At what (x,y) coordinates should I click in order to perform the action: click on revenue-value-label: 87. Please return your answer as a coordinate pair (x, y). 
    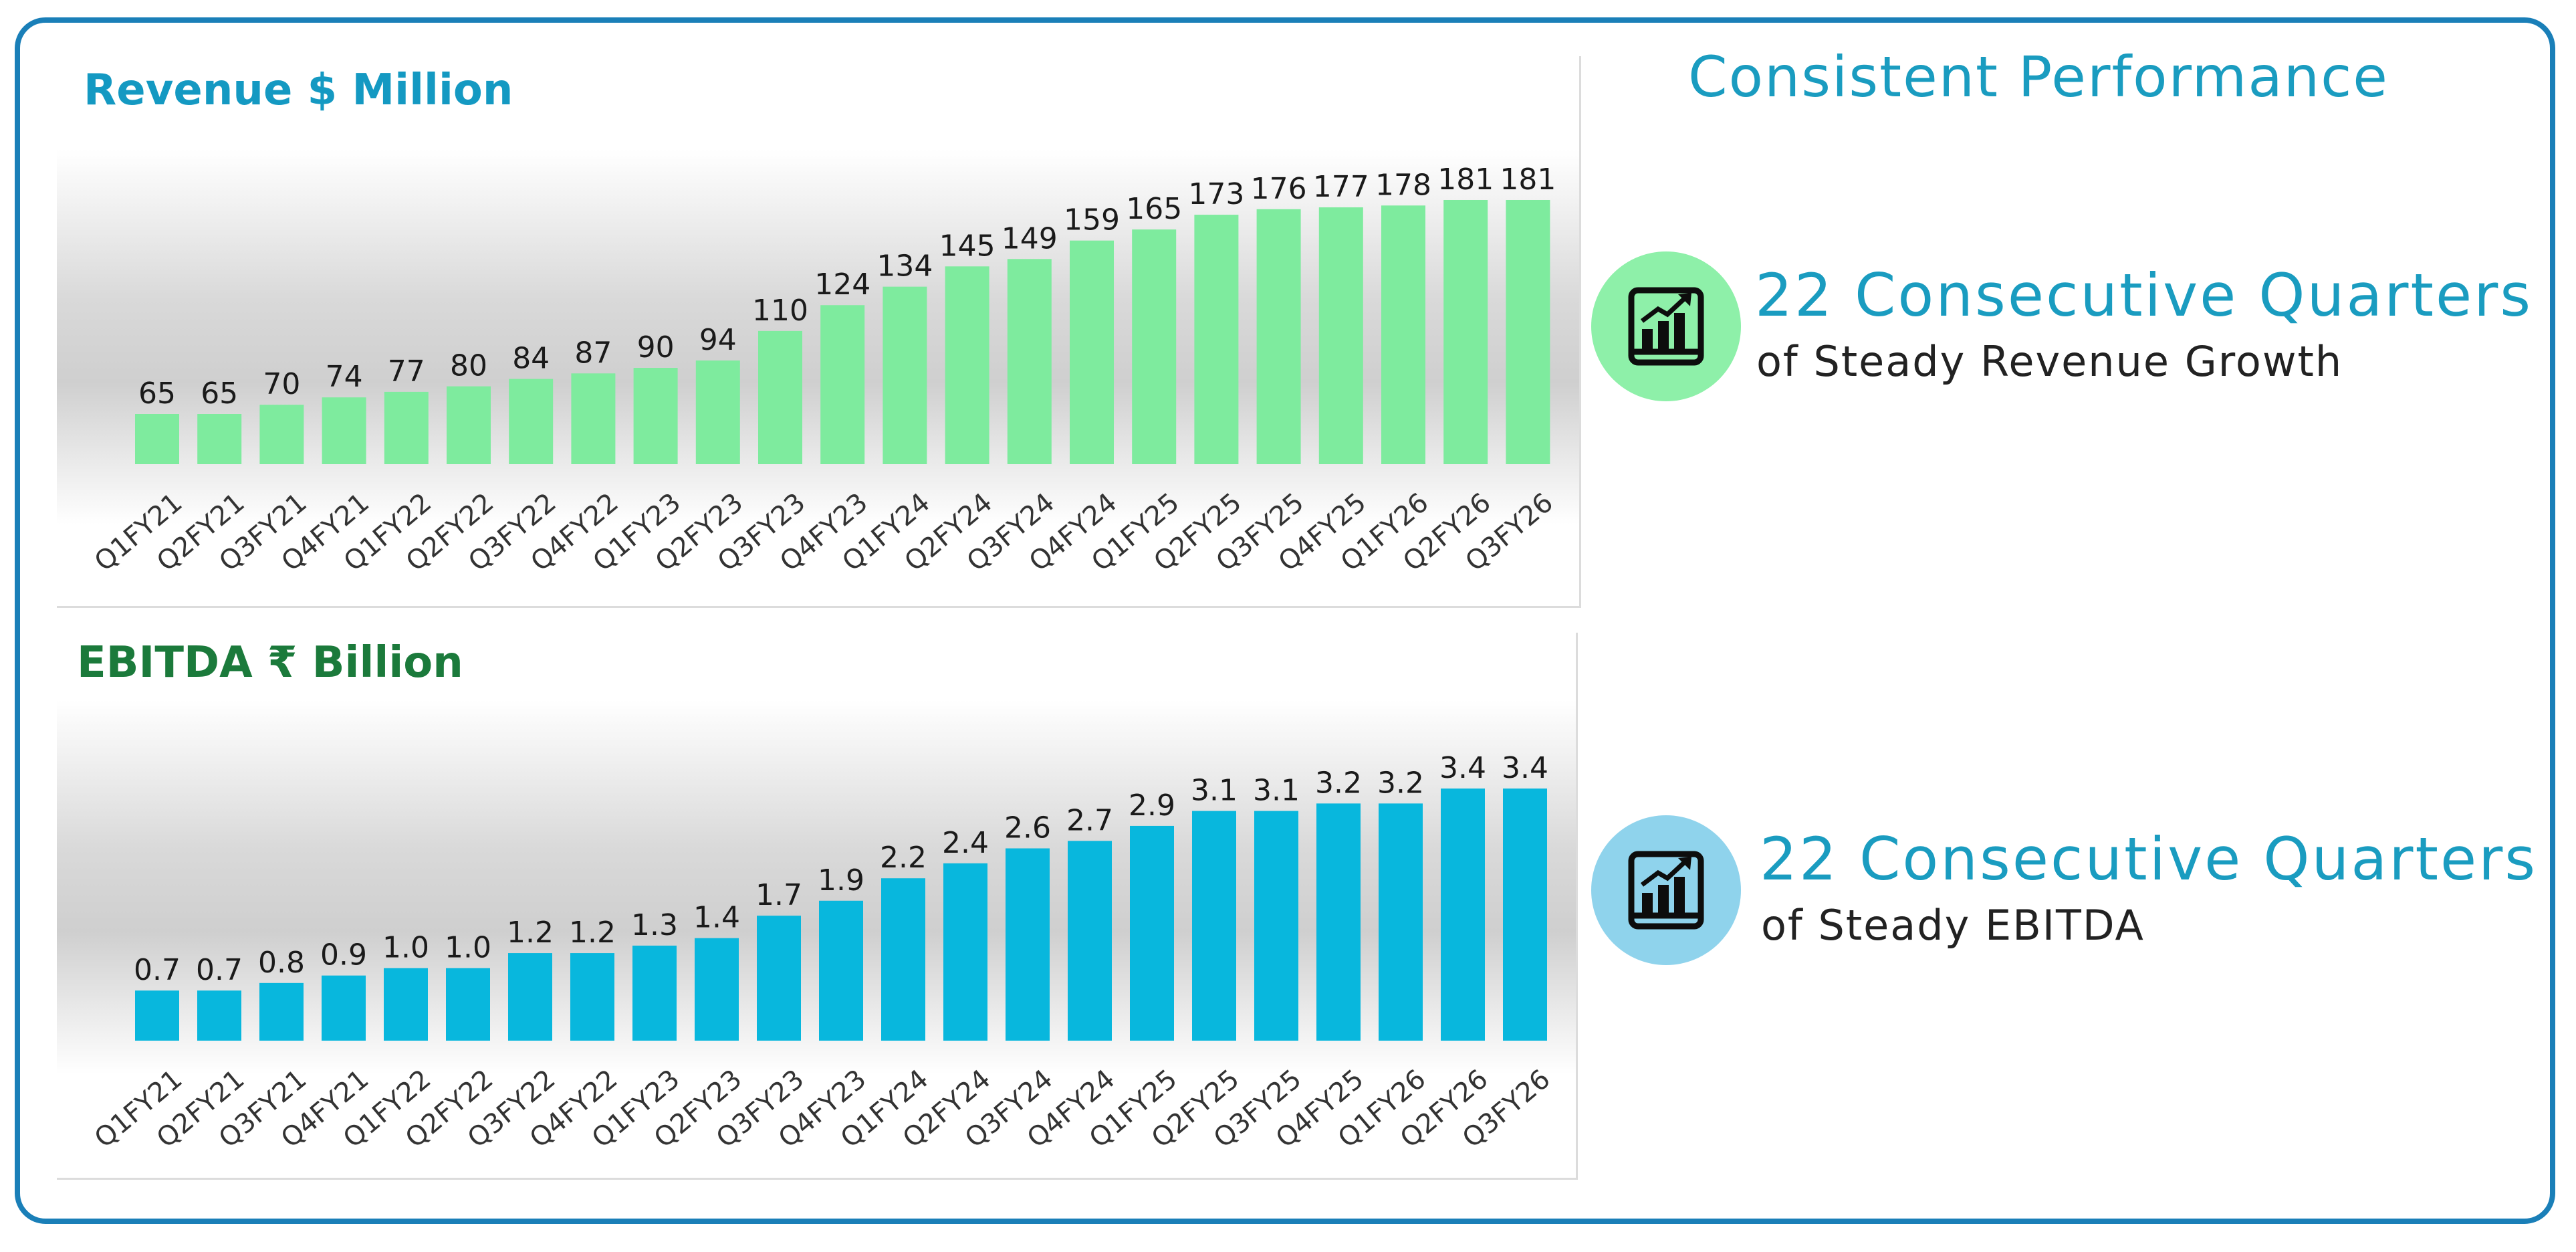
    Looking at the image, I should click on (593, 353).